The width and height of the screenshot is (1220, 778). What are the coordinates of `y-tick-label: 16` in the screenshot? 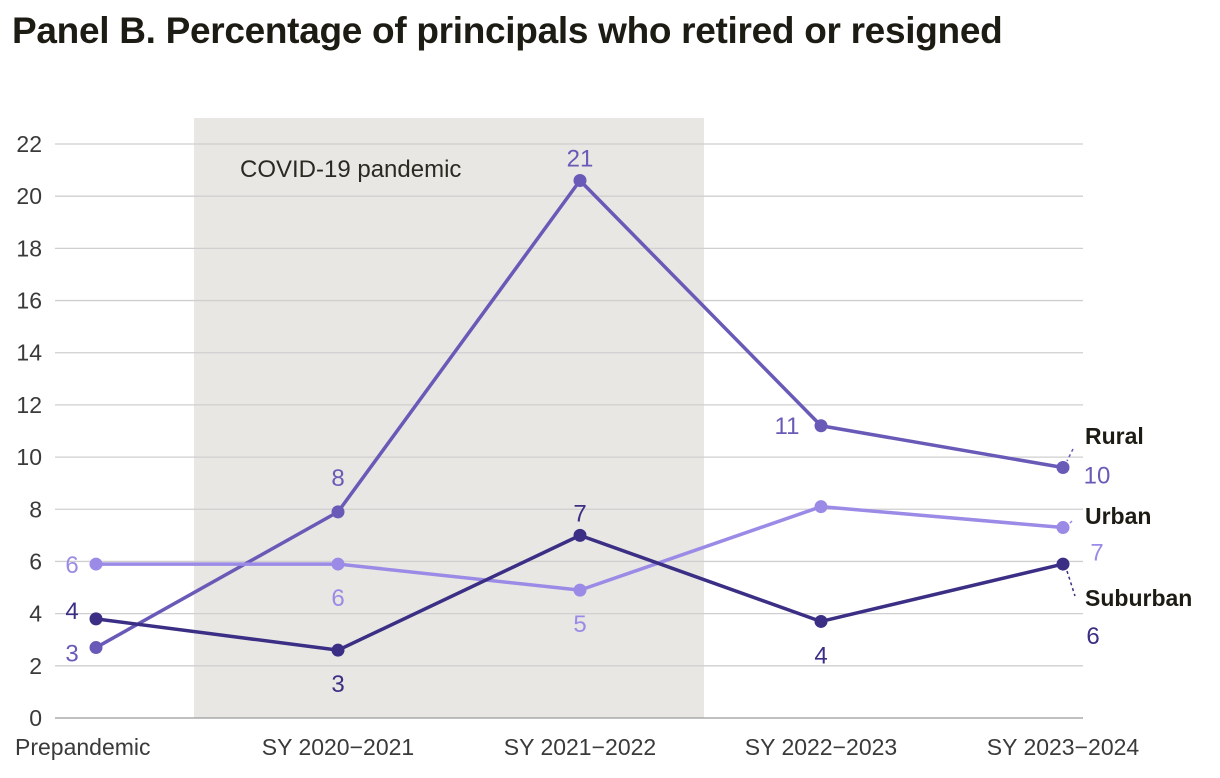 It's located at (29, 301).